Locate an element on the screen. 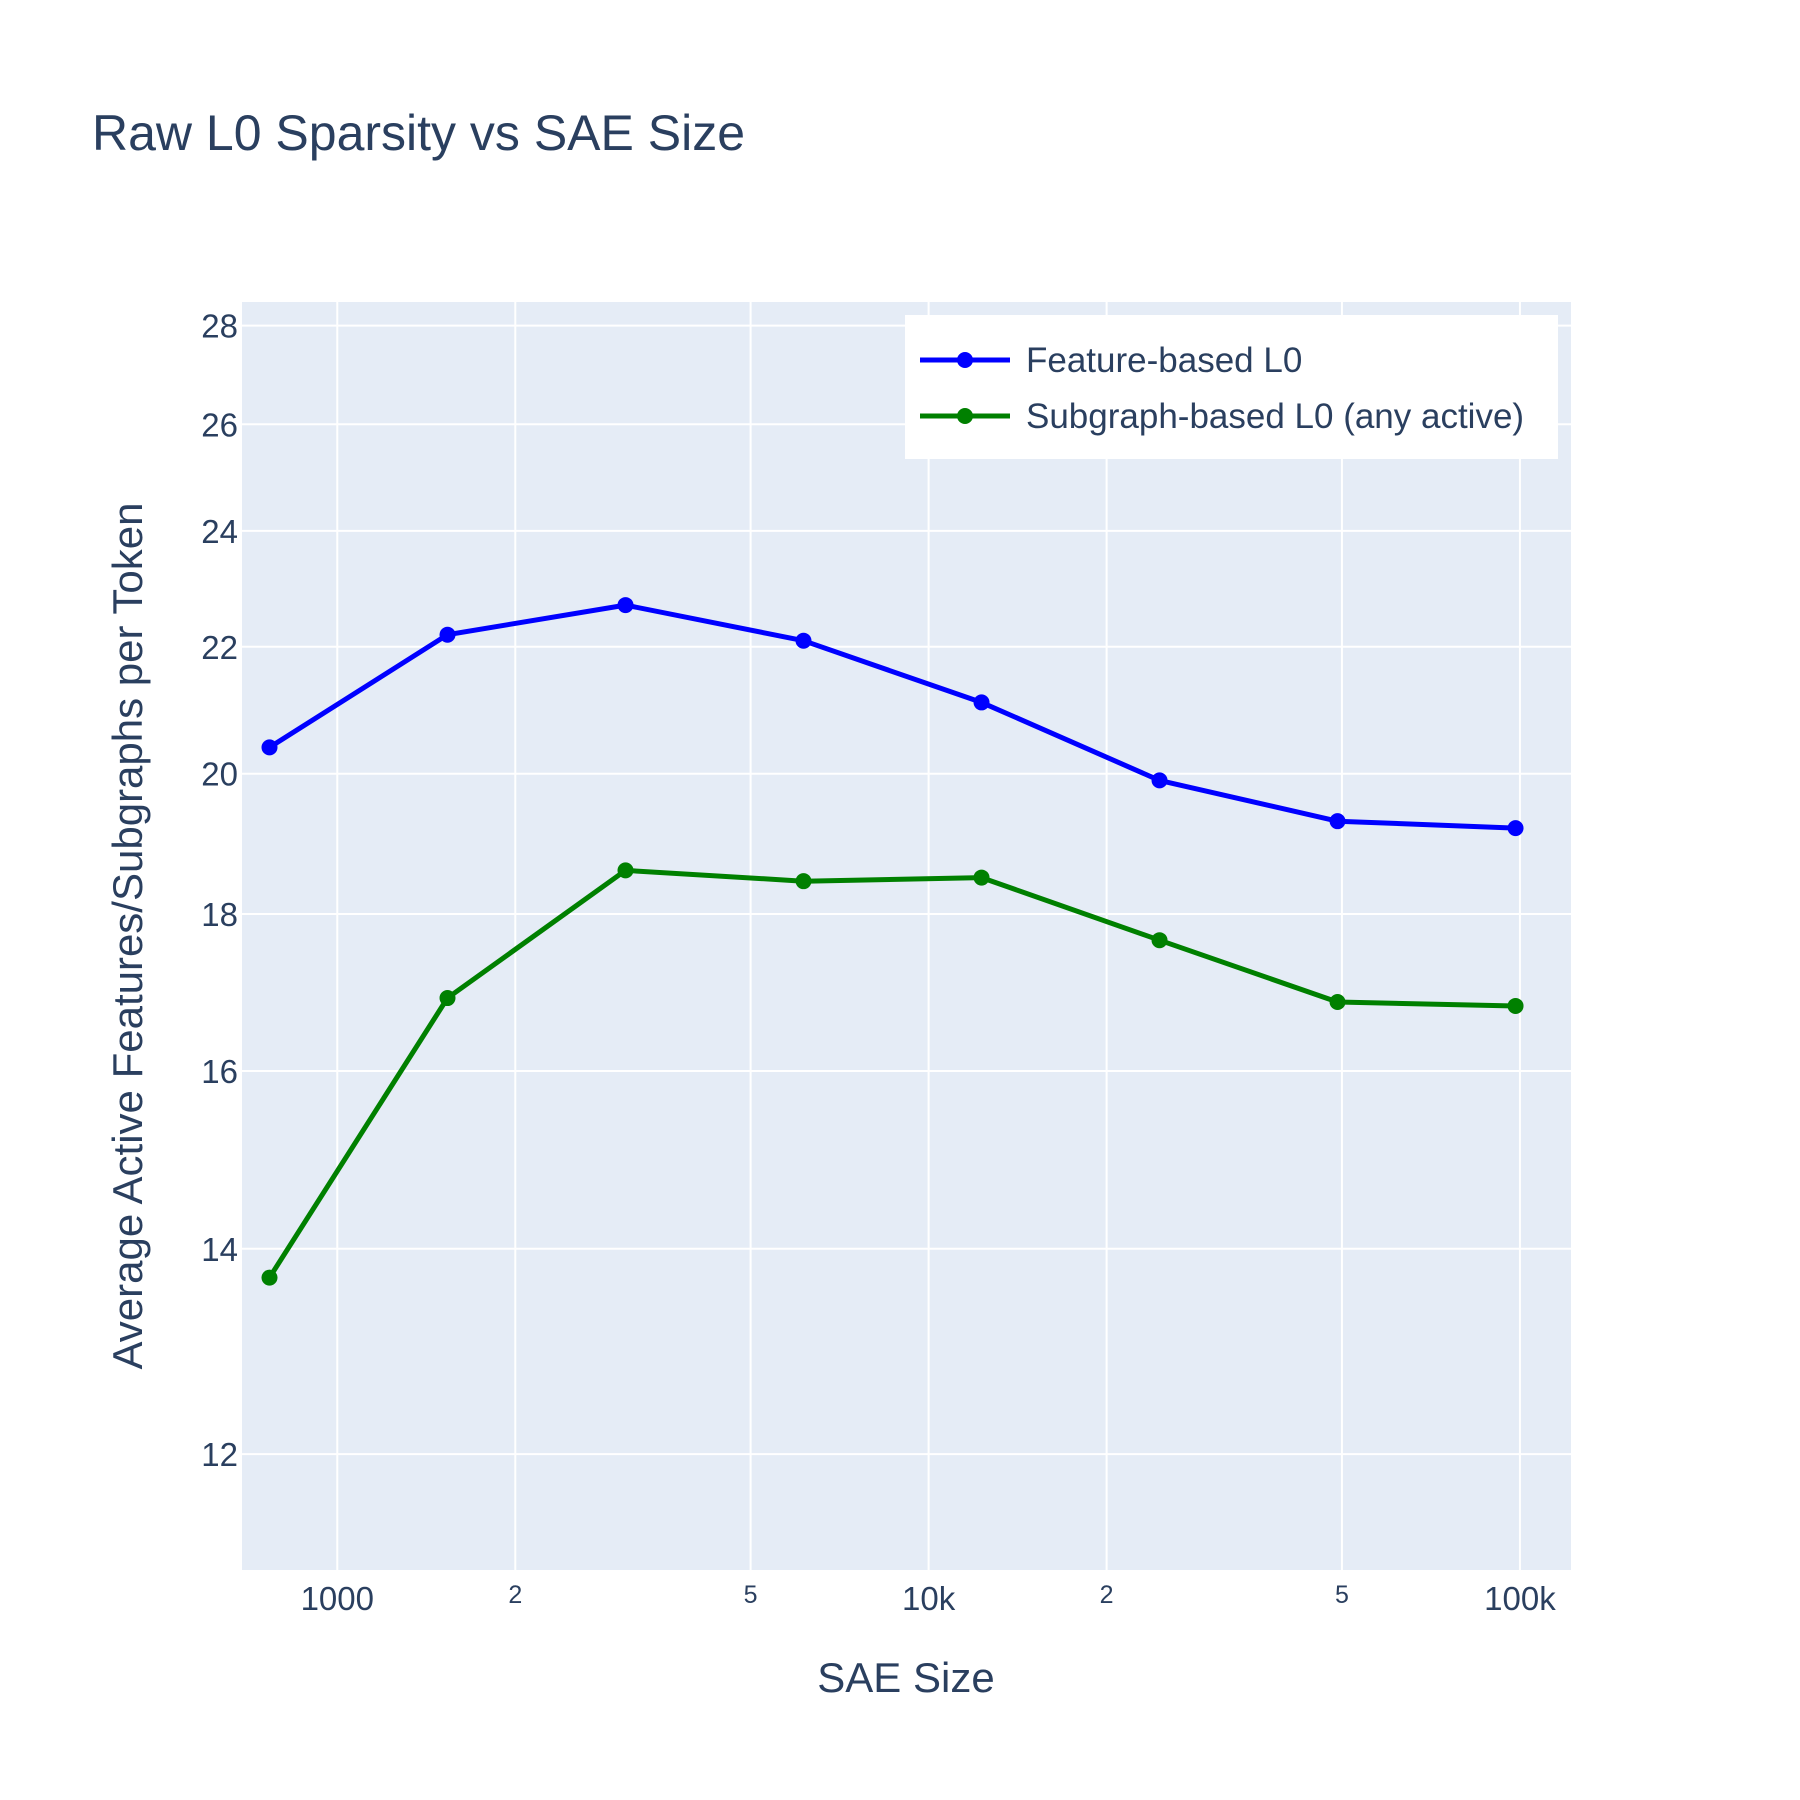 This screenshot has width=1800, height=1800. legend-box is located at coordinates (1231, 387).